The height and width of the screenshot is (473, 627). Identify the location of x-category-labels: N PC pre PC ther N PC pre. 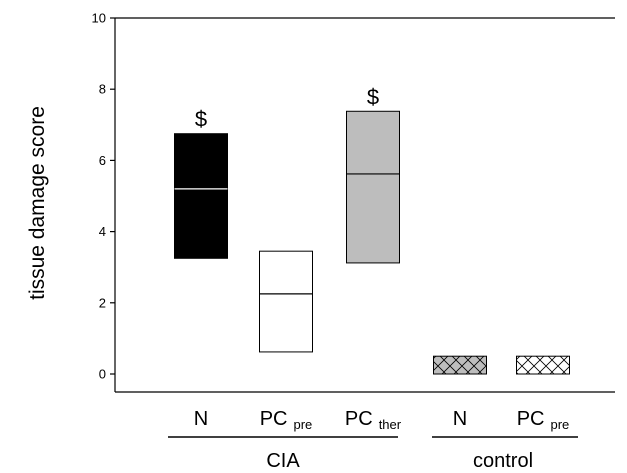
(382, 420).